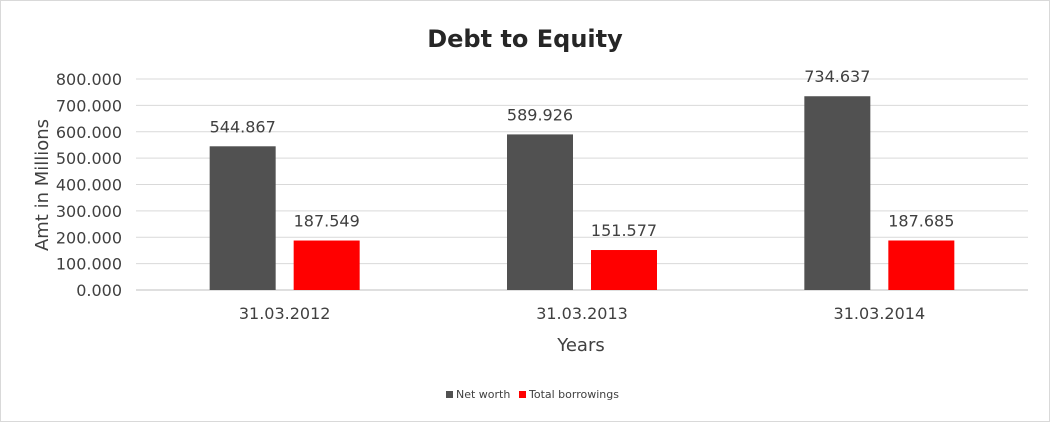 Image resolution: width=1050 pixels, height=423 pixels. Describe the element at coordinates (89, 79) in the screenshot. I see `y-tick-label: 800.000` at that location.